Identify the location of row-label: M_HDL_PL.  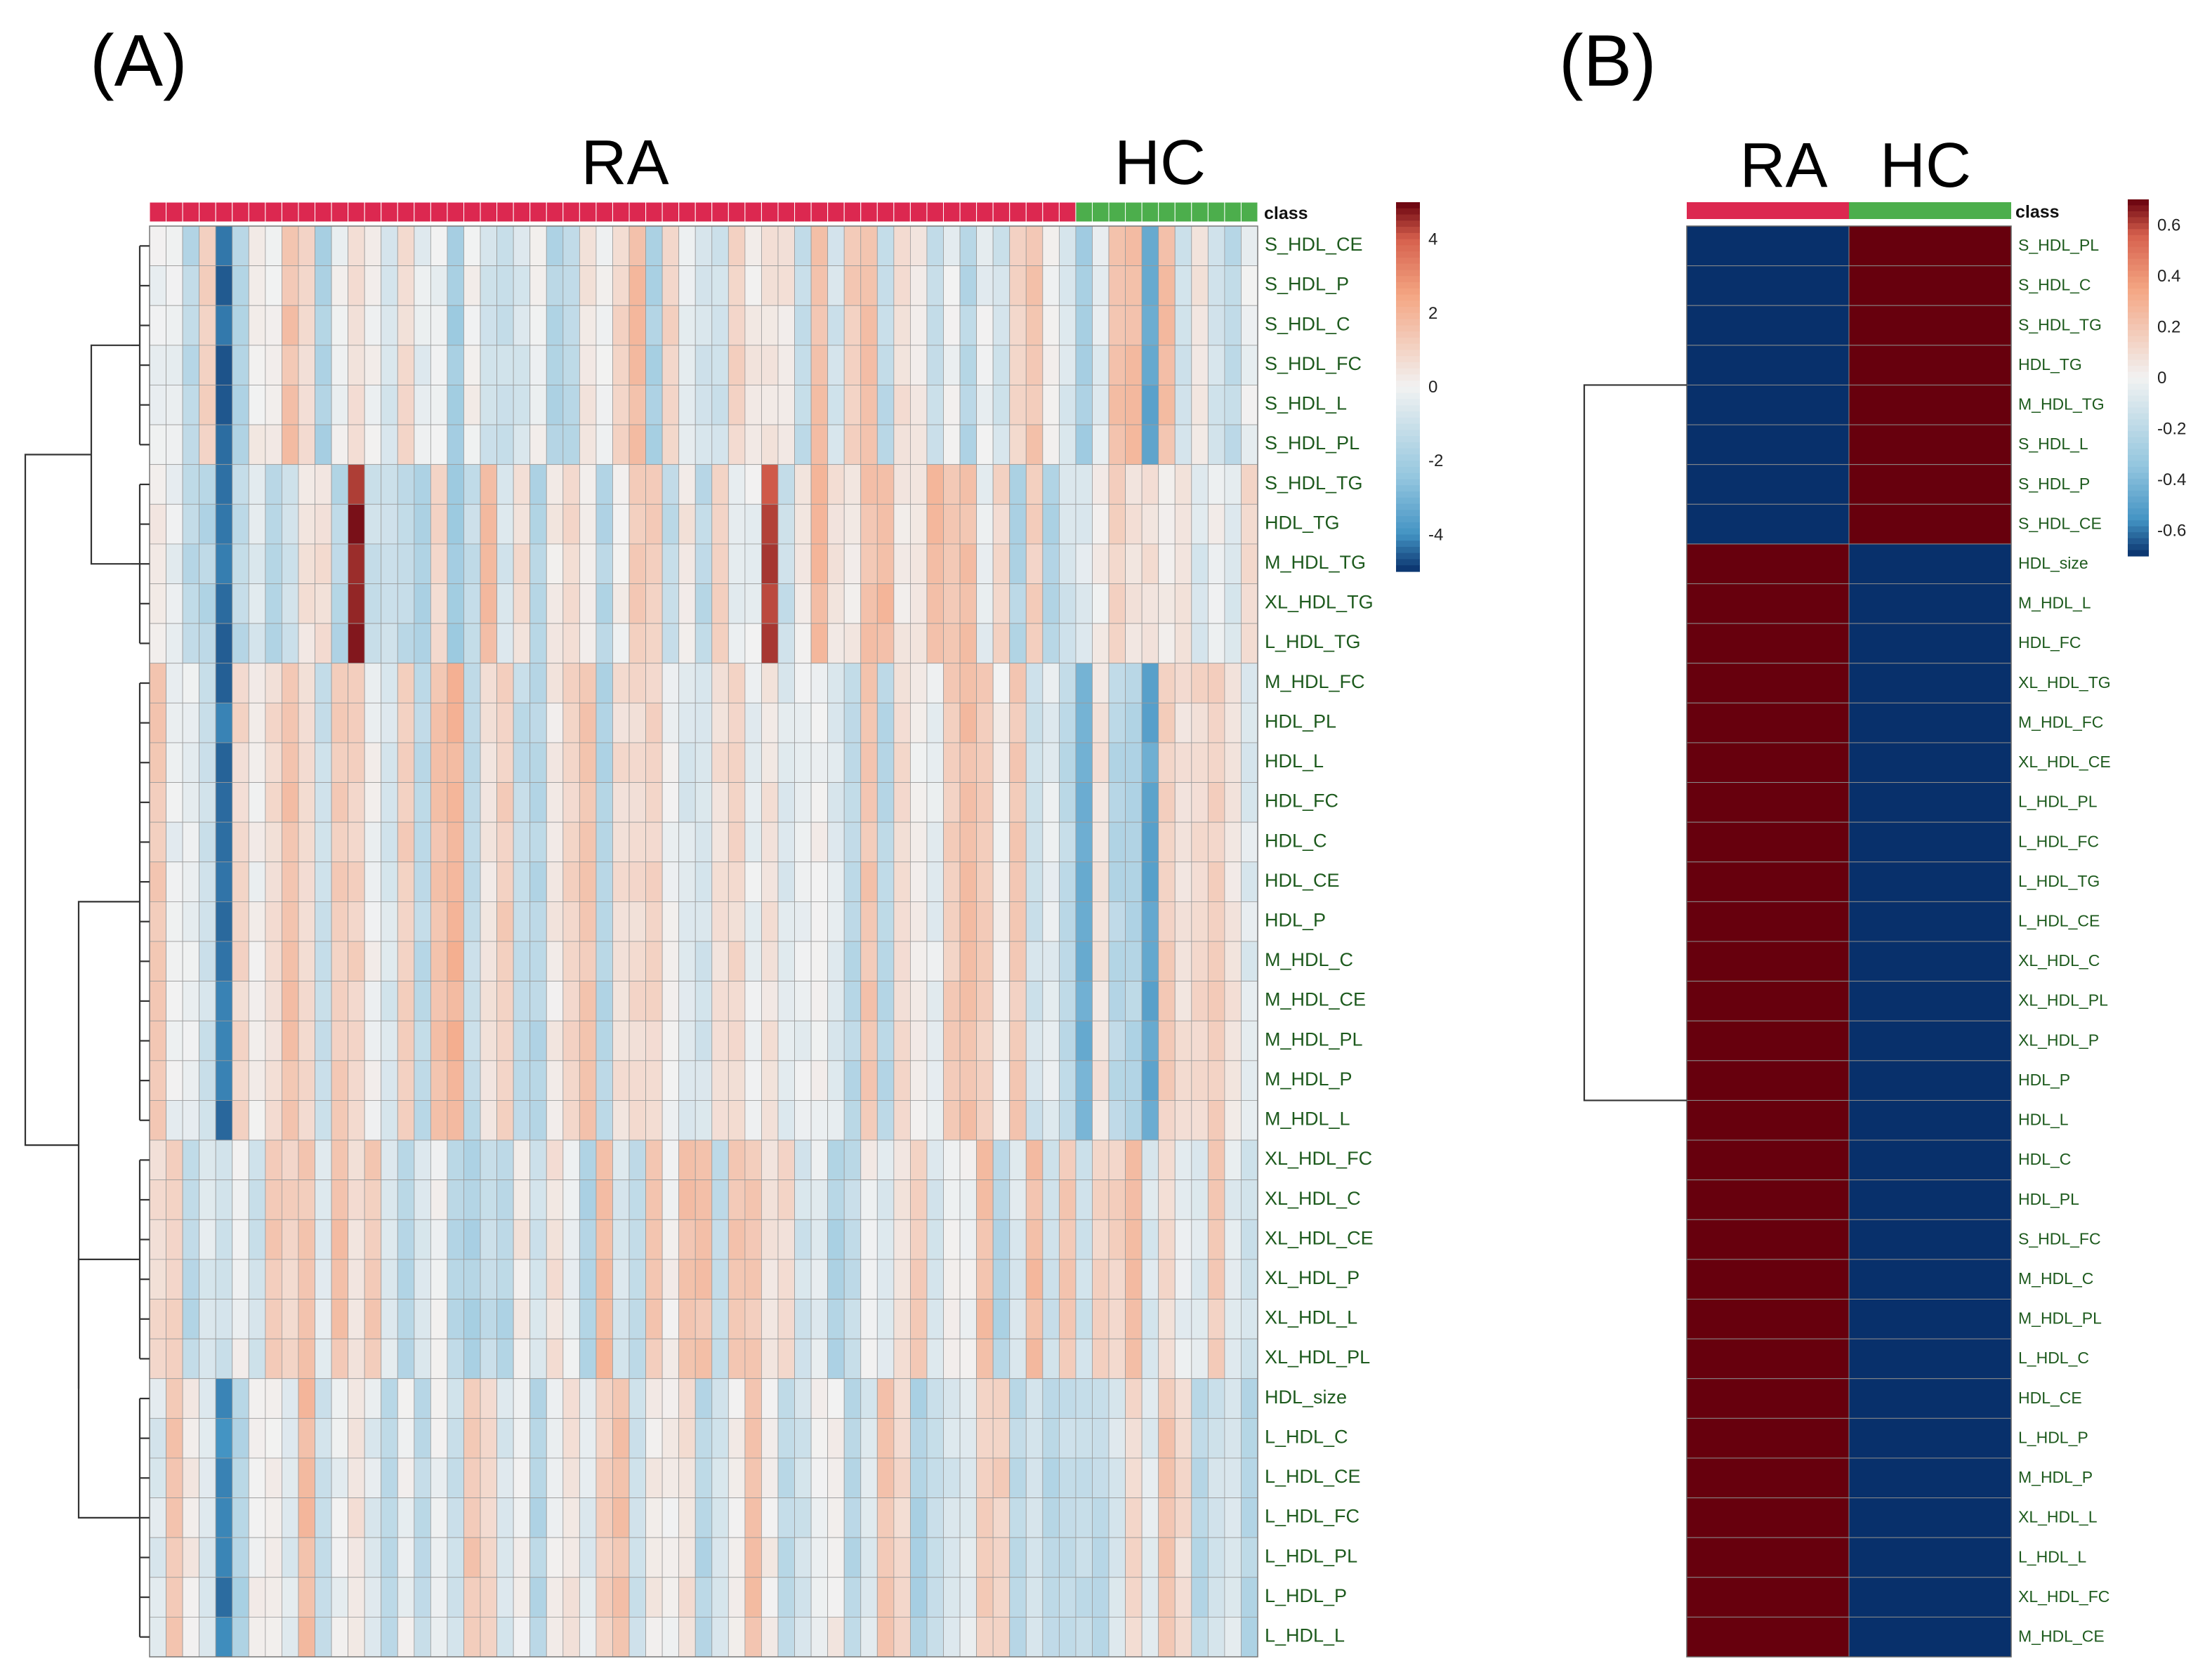
(1314, 1039).